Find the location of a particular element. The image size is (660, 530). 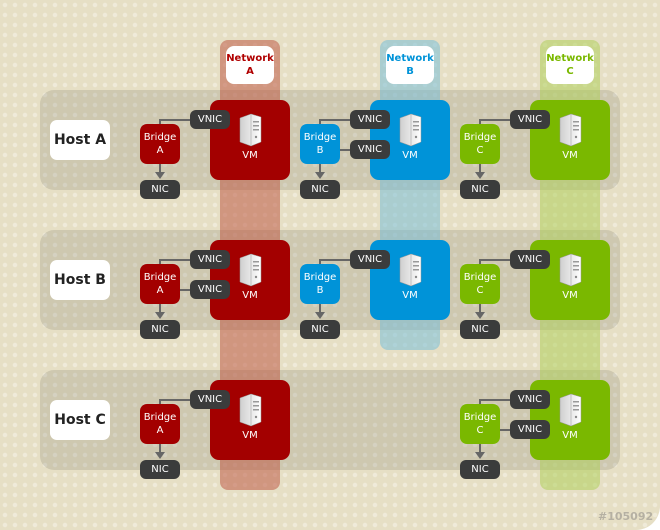

network-label-C: Network C is located at coordinates (570, 65).